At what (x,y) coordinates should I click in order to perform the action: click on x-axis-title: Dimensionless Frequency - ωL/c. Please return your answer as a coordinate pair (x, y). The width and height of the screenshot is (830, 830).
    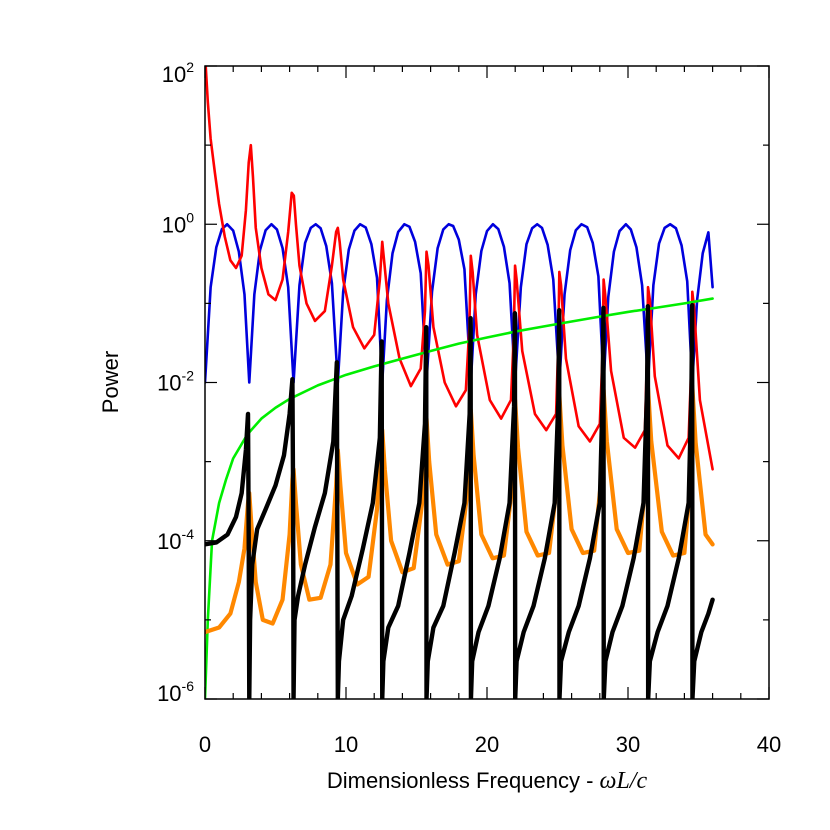
    Looking at the image, I should click on (487, 781).